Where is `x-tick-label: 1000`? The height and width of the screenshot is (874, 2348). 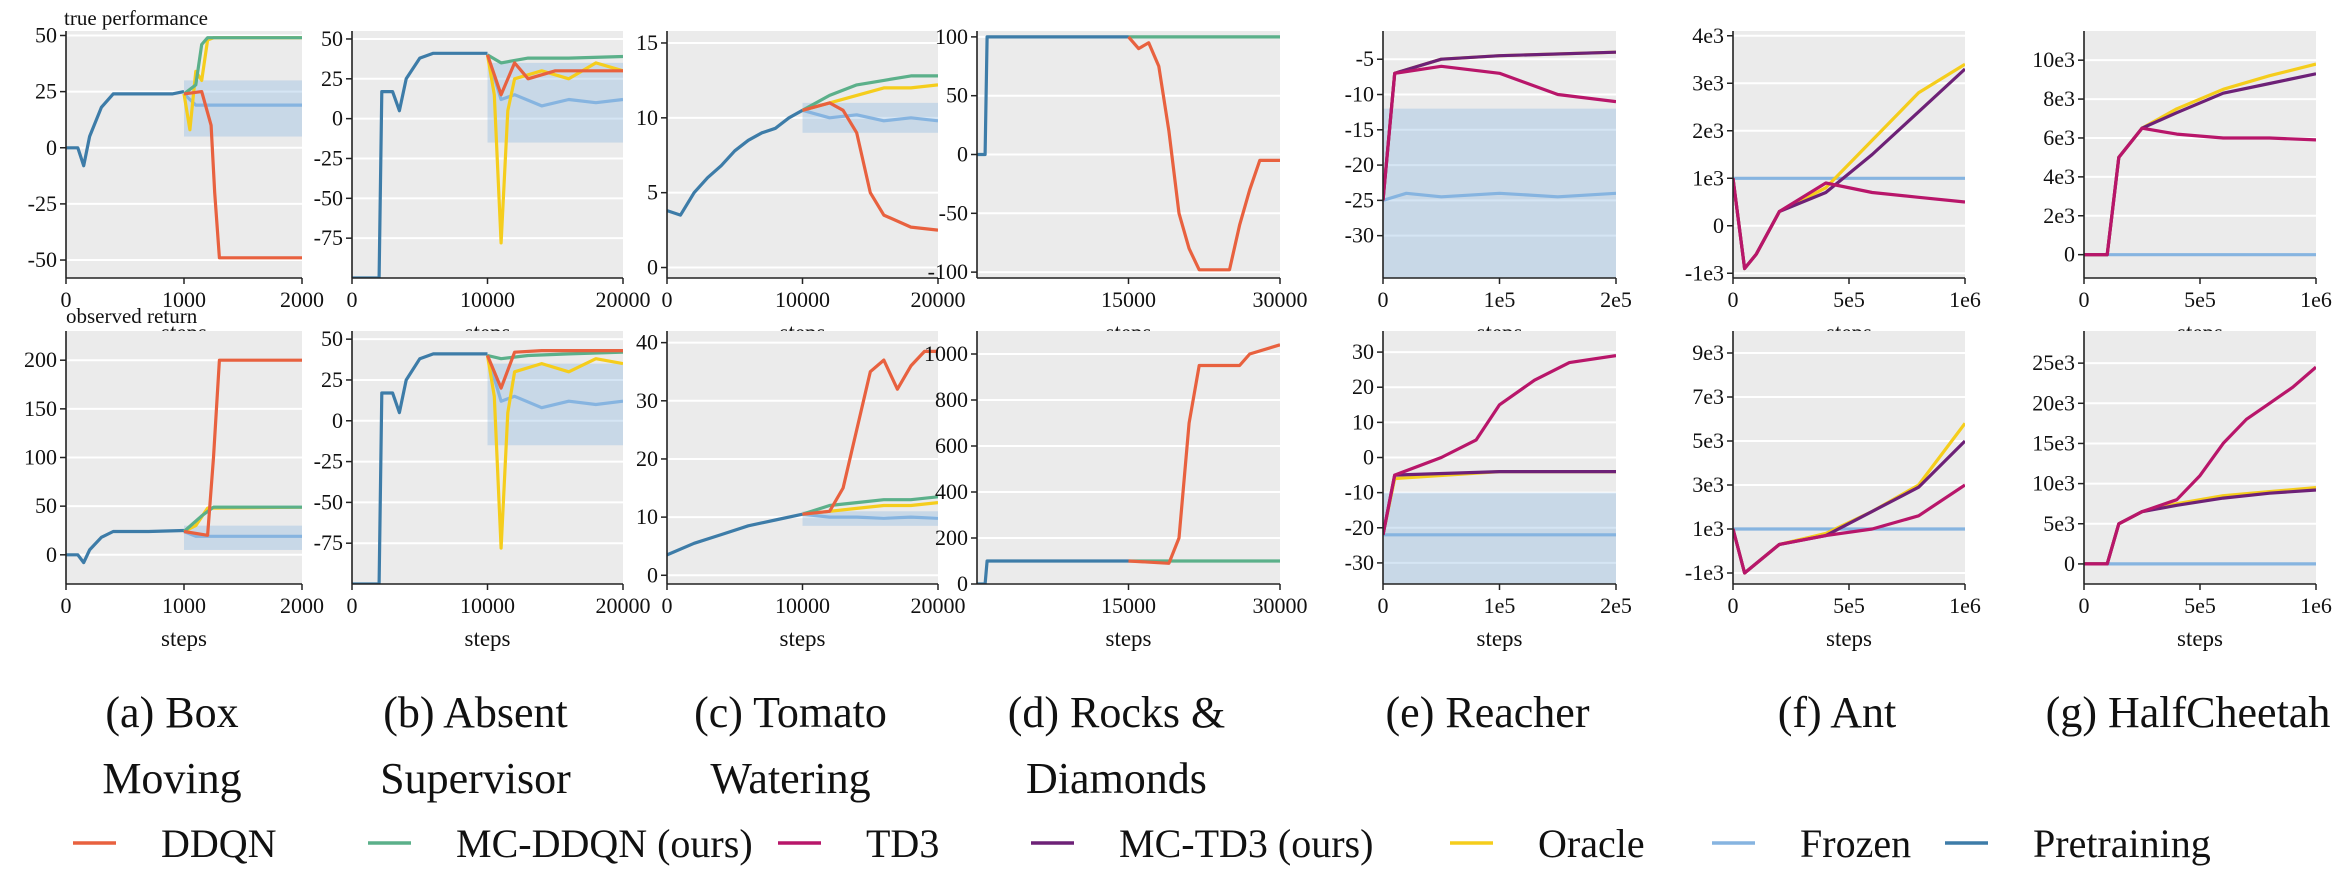 x-tick-label: 1000 is located at coordinates (184, 299).